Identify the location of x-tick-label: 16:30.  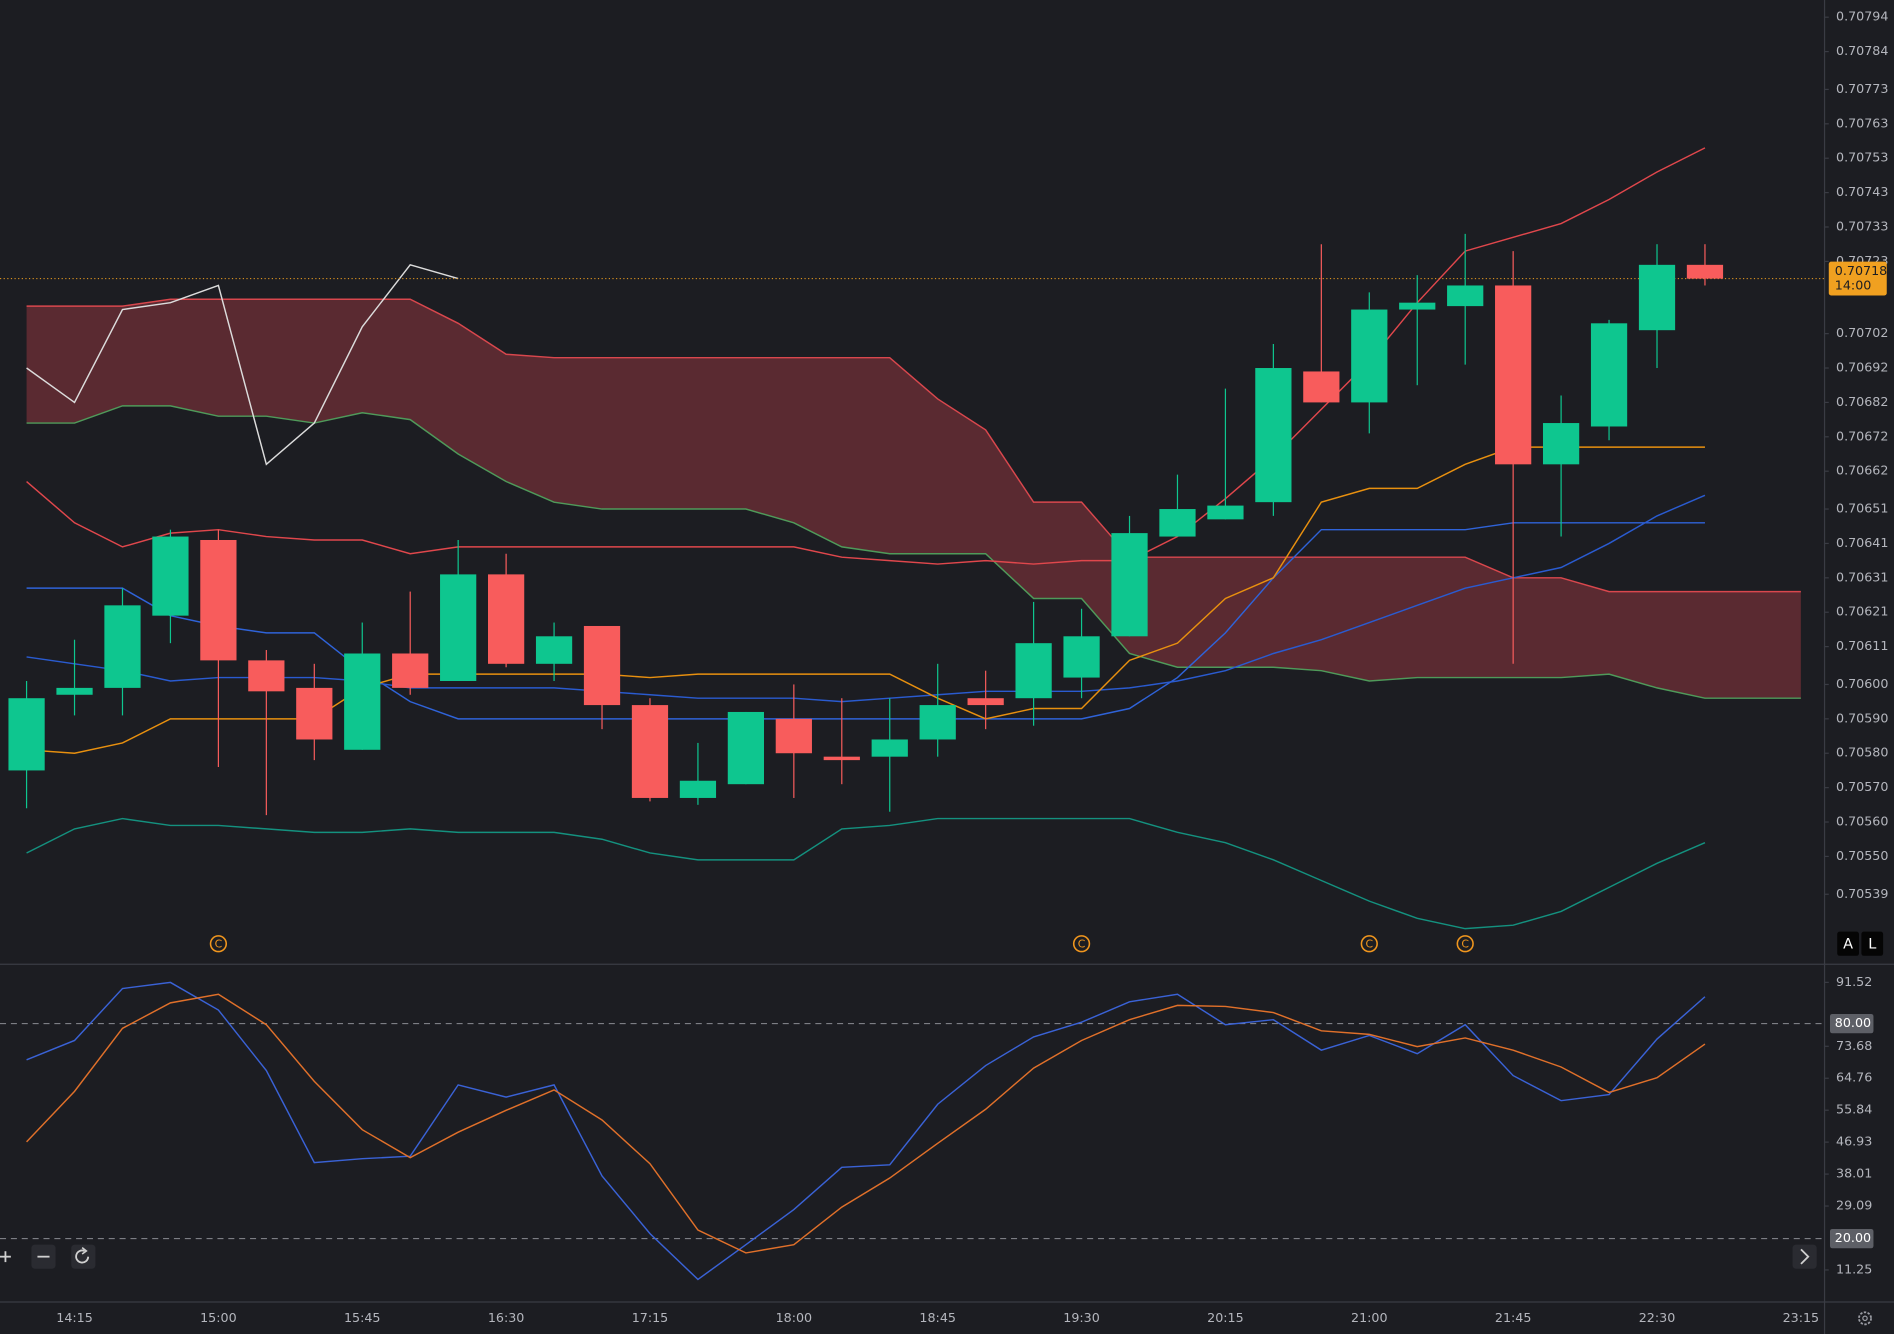
(506, 1317).